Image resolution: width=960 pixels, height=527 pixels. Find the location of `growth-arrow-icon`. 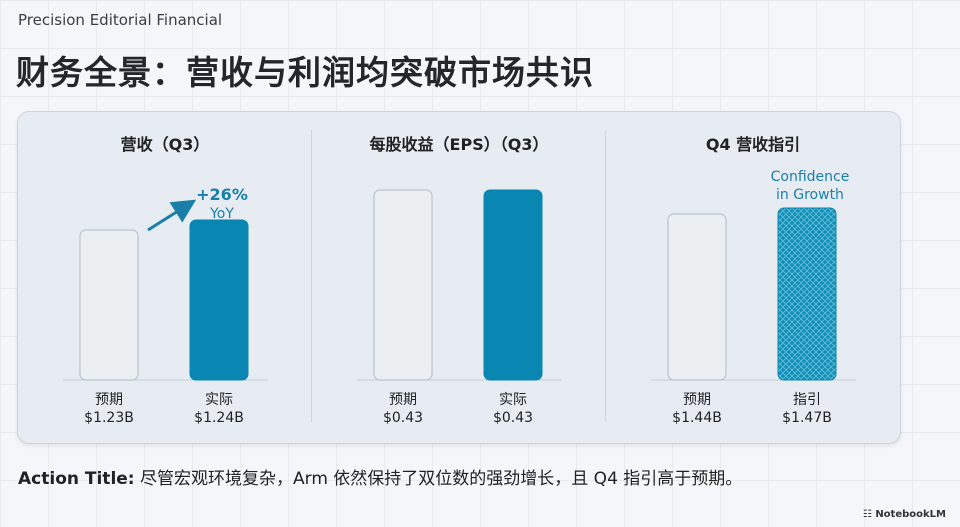

growth-arrow-icon is located at coordinates (172, 215).